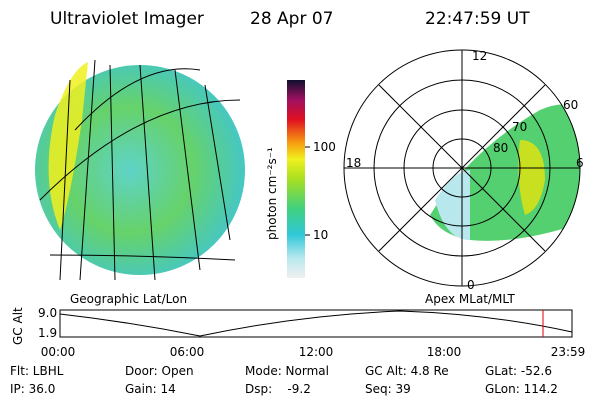  Describe the element at coordinates (477, 19) in the screenshot. I see `time: 22:47:59 UT` at that location.